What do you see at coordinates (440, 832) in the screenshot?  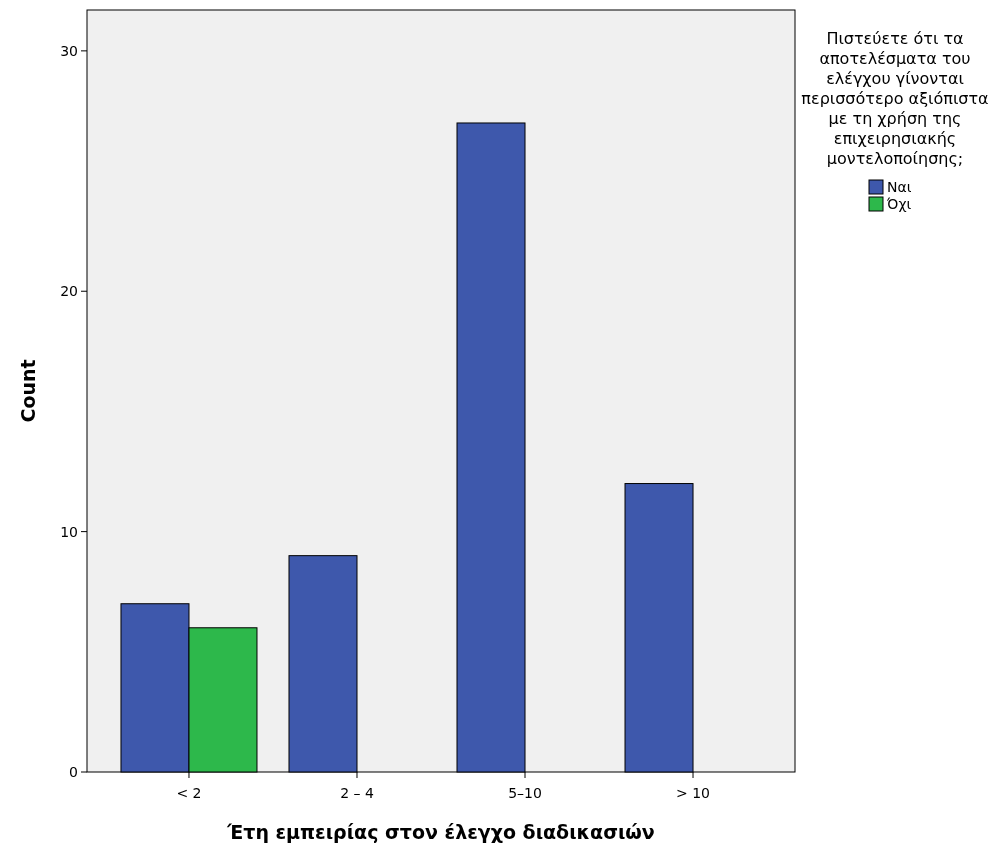 I see `x-axis-title: Έτη εμπειρίας στον έλεγχο διαδικασιών` at bounding box center [440, 832].